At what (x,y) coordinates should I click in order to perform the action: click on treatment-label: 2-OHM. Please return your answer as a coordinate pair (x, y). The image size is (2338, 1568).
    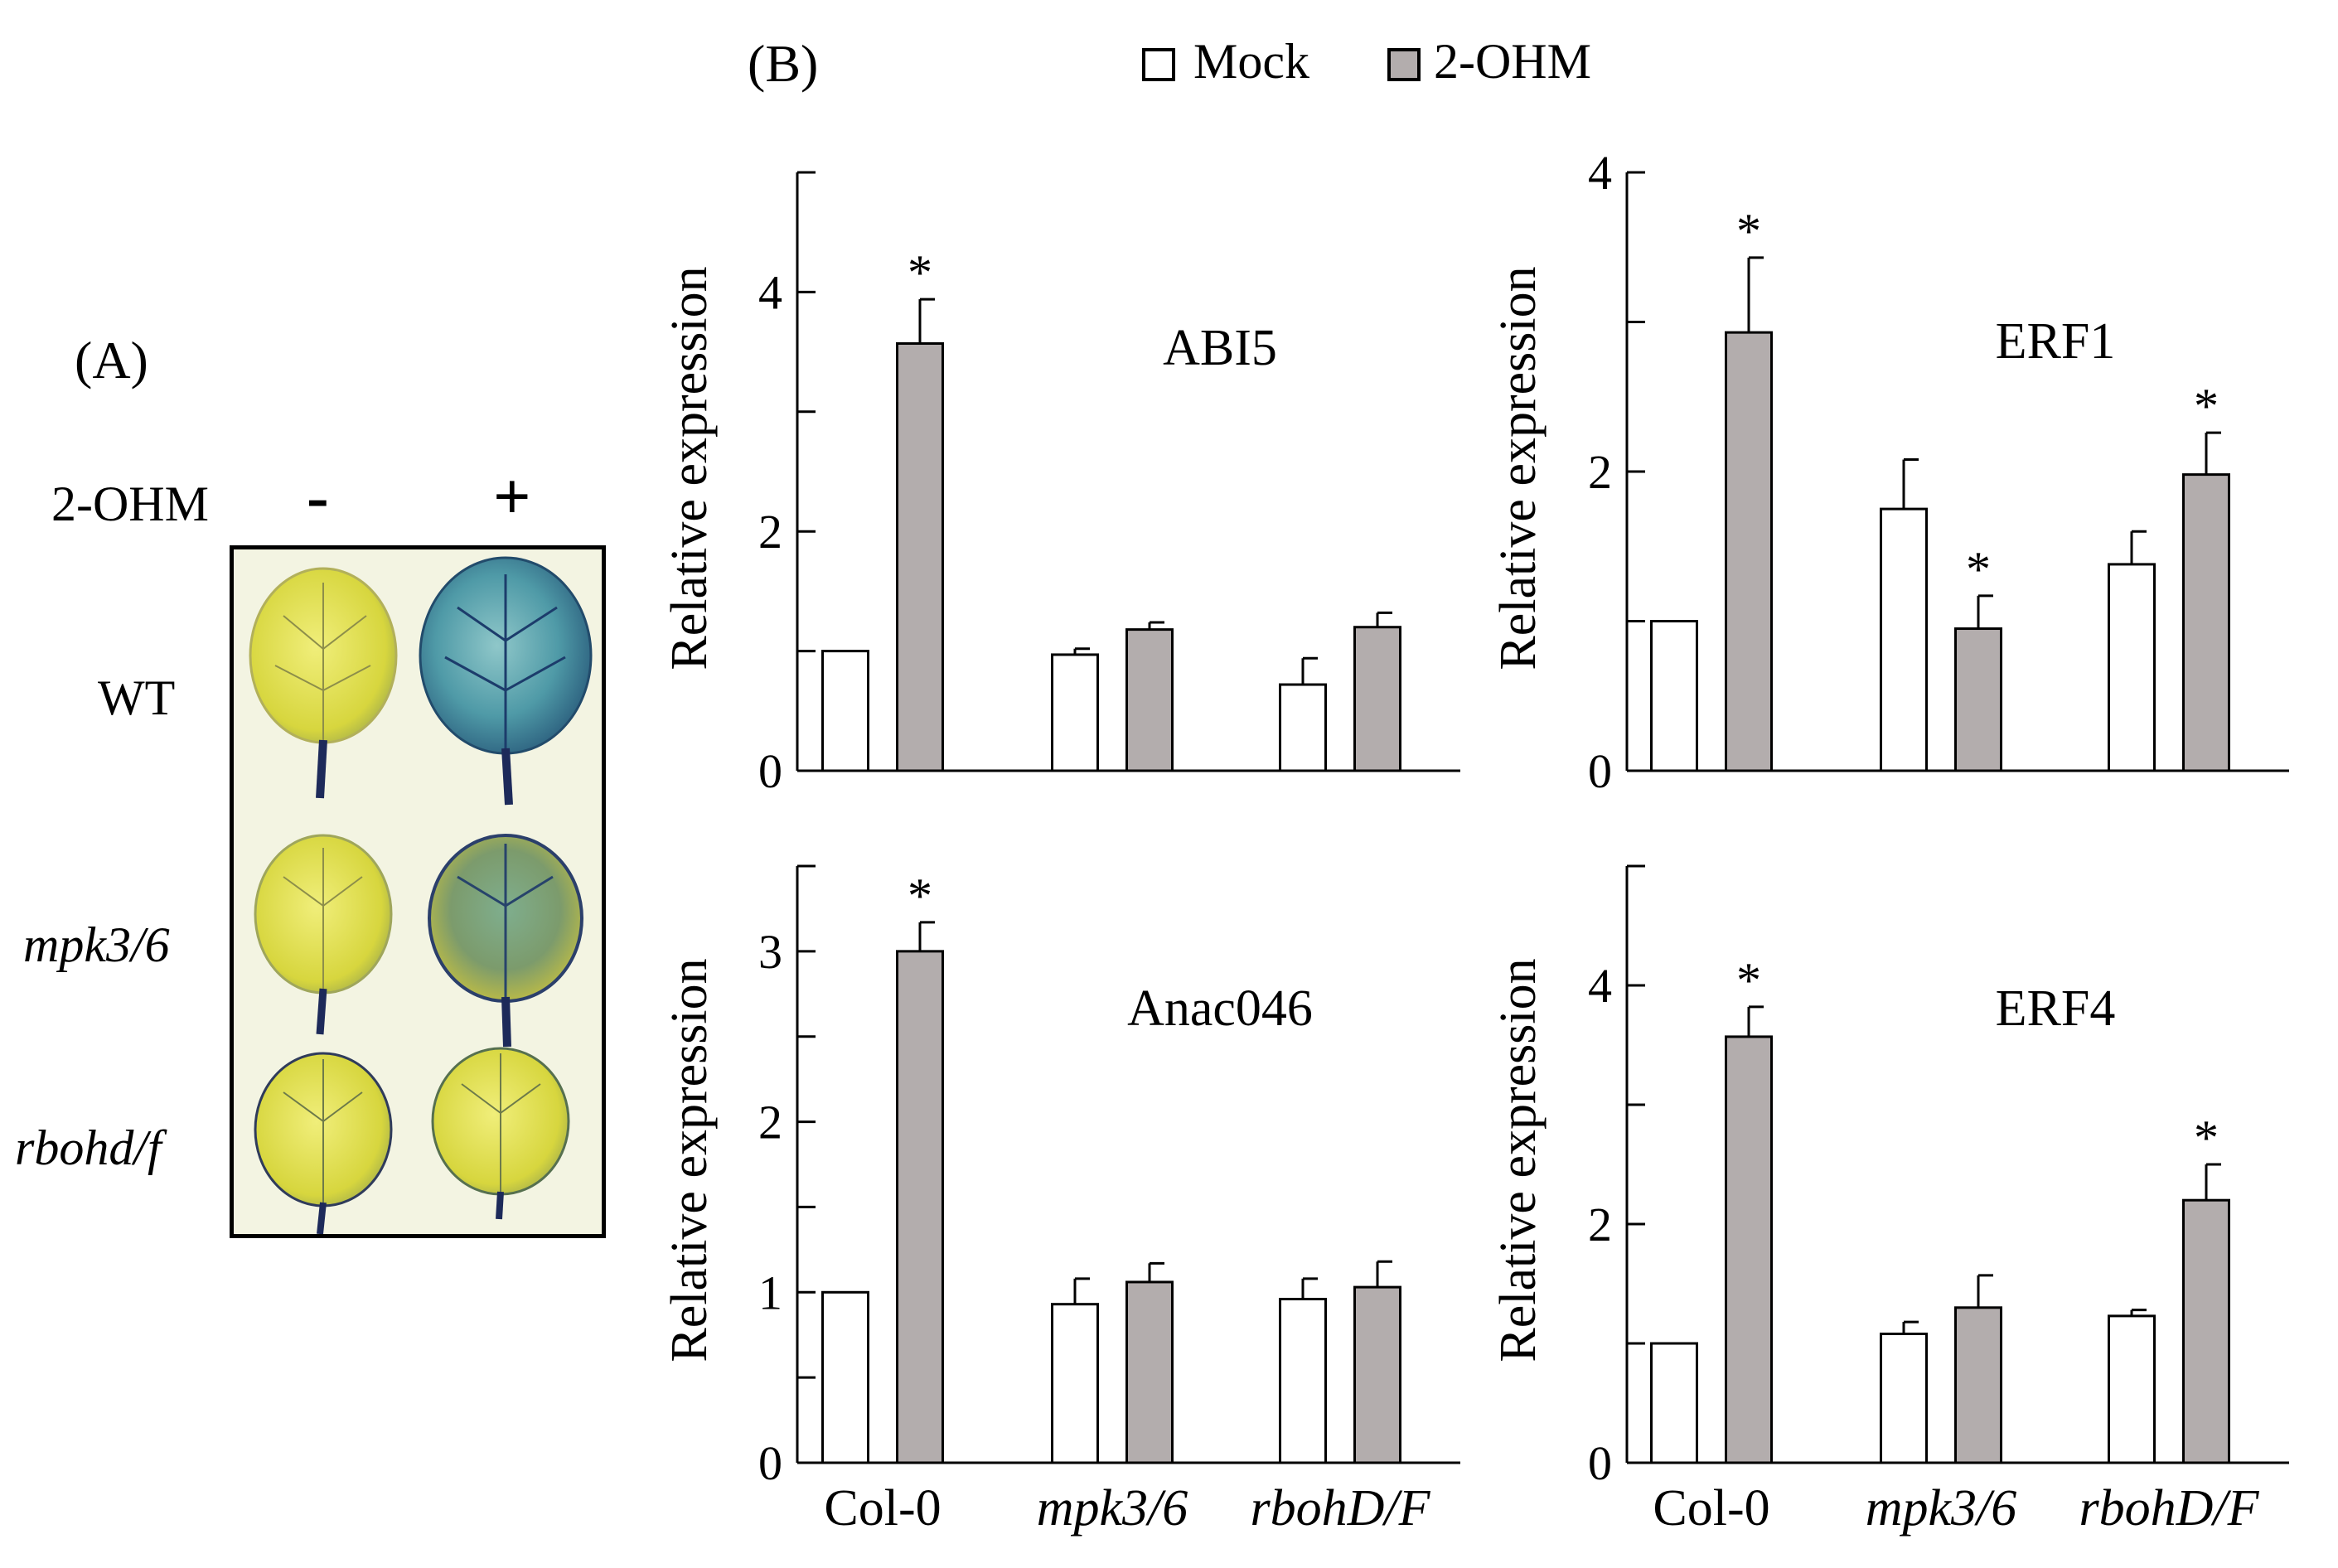
    Looking at the image, I should click on (130, 504).